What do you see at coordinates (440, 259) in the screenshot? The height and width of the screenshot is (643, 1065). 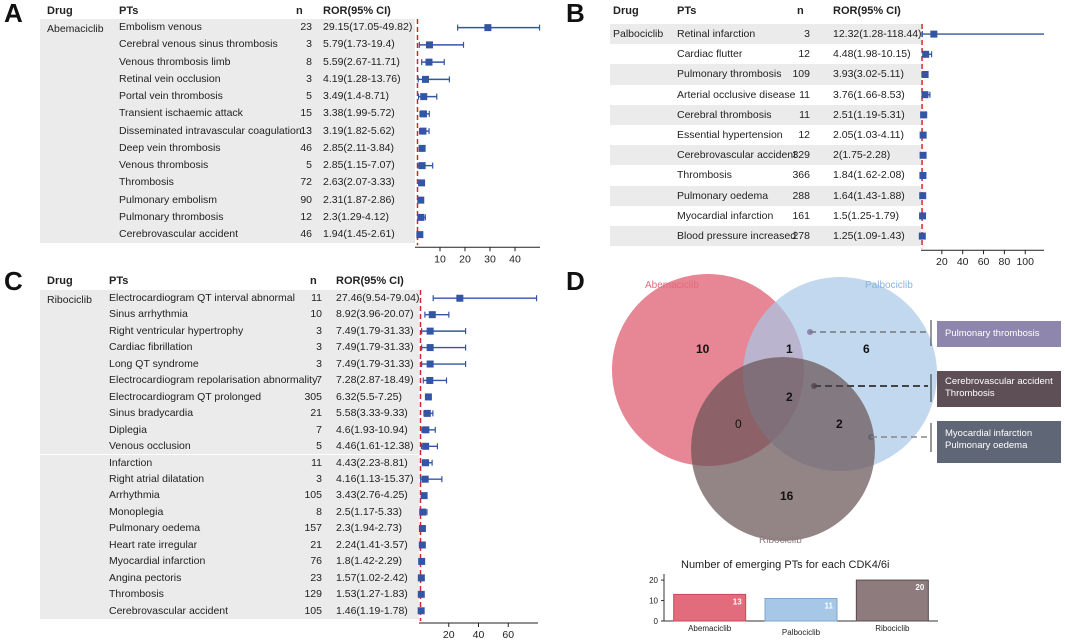 I see `x-tick-label: 10` at bounding box center [440, 259].